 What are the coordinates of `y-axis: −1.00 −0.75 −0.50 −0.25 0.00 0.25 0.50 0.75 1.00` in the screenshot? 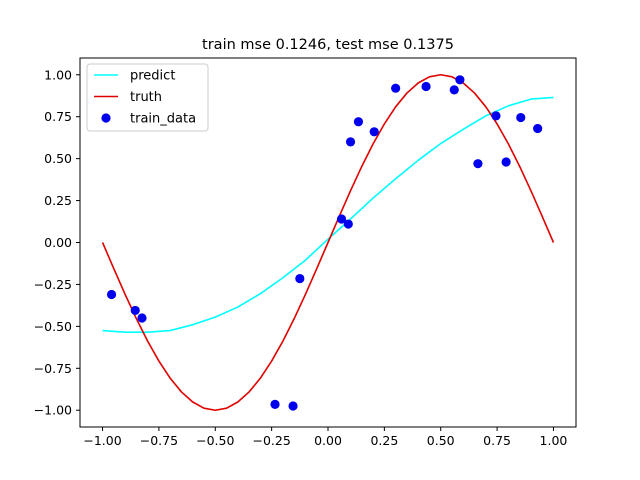 It's located at (57, 242).